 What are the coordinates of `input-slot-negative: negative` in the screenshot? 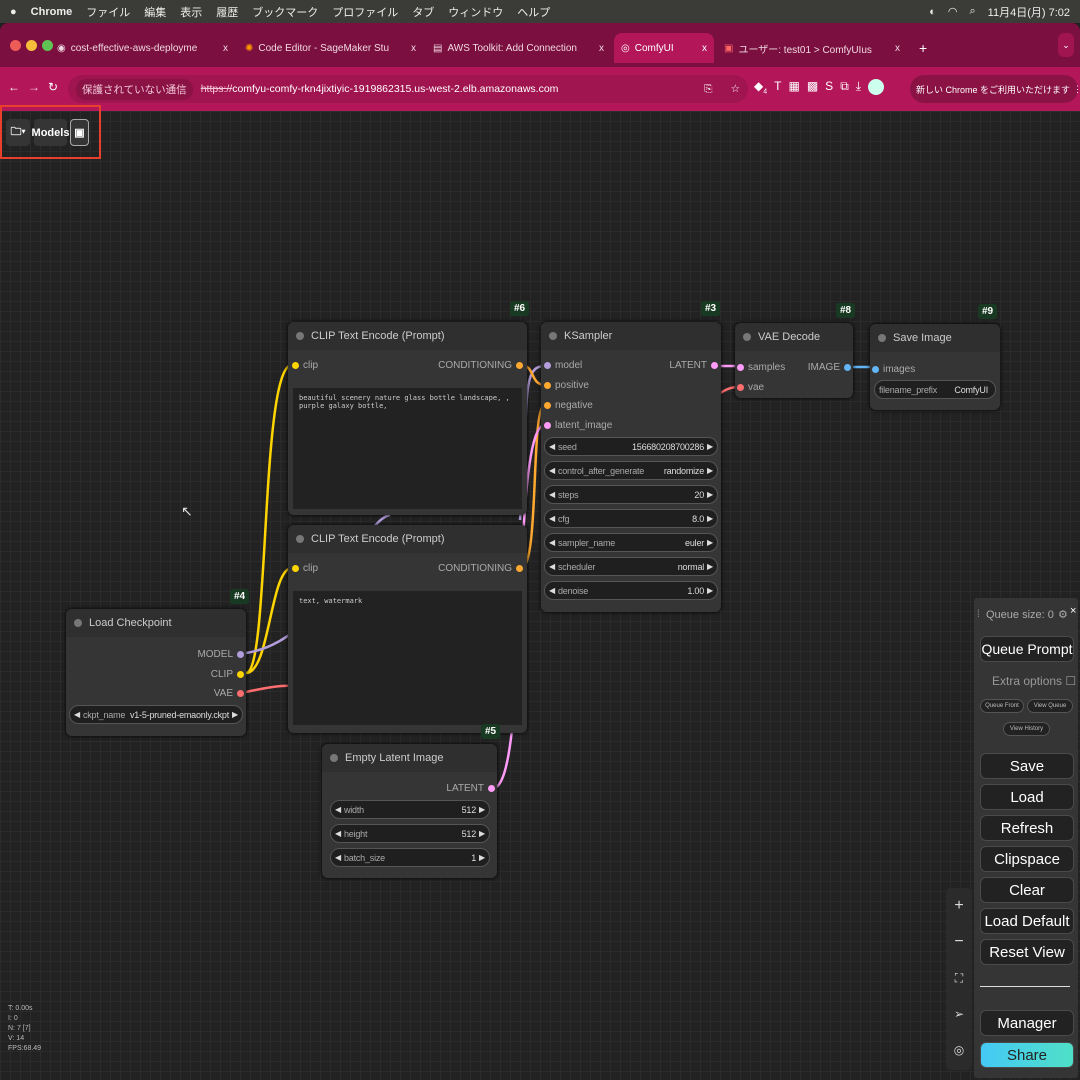 It's located at (568, 405).